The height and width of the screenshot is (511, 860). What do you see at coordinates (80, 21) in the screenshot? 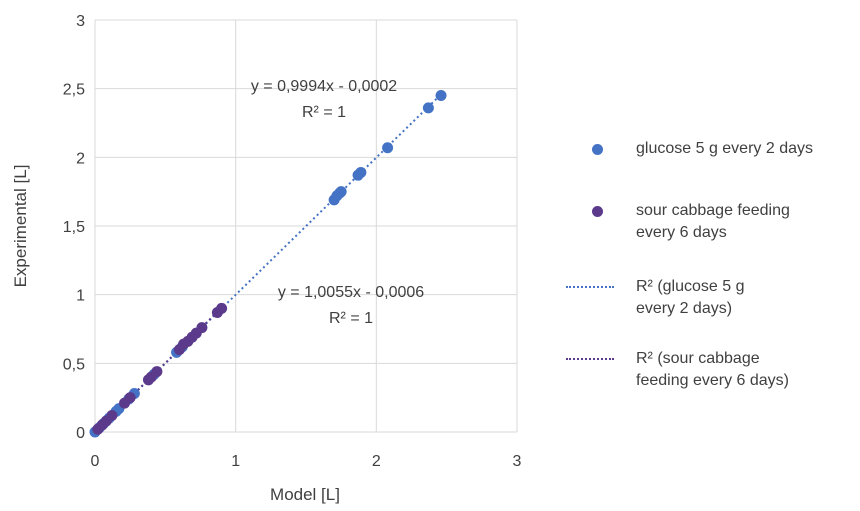
I see `y-tick-label: 3` at bounding box center [80, 21].